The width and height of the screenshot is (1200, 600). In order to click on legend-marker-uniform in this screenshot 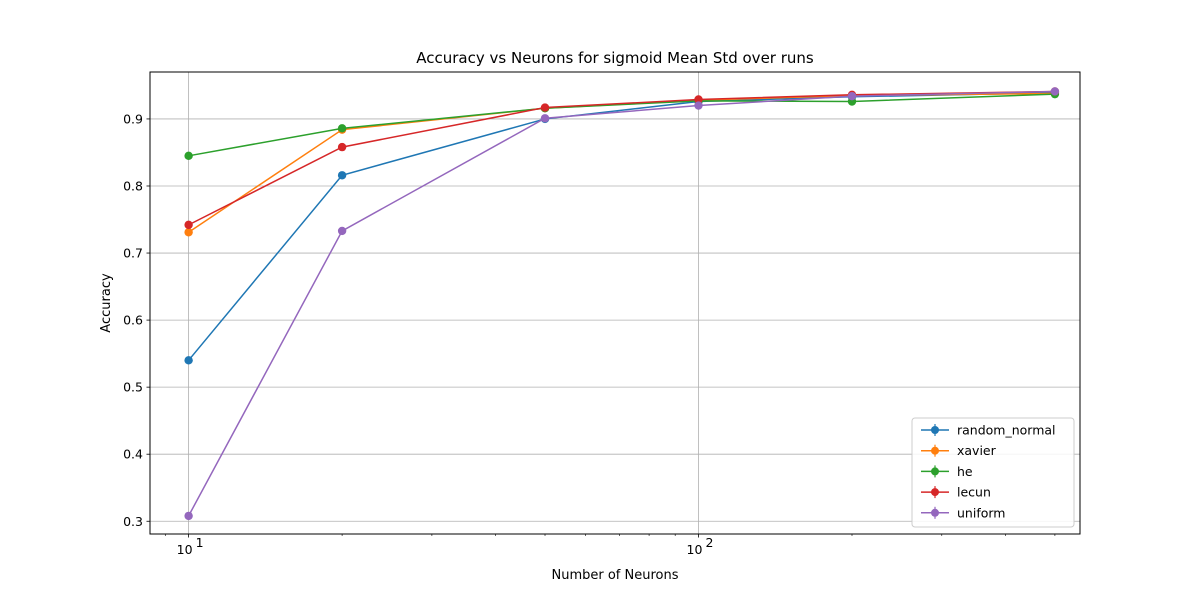, I will do `click(935, 512)`.